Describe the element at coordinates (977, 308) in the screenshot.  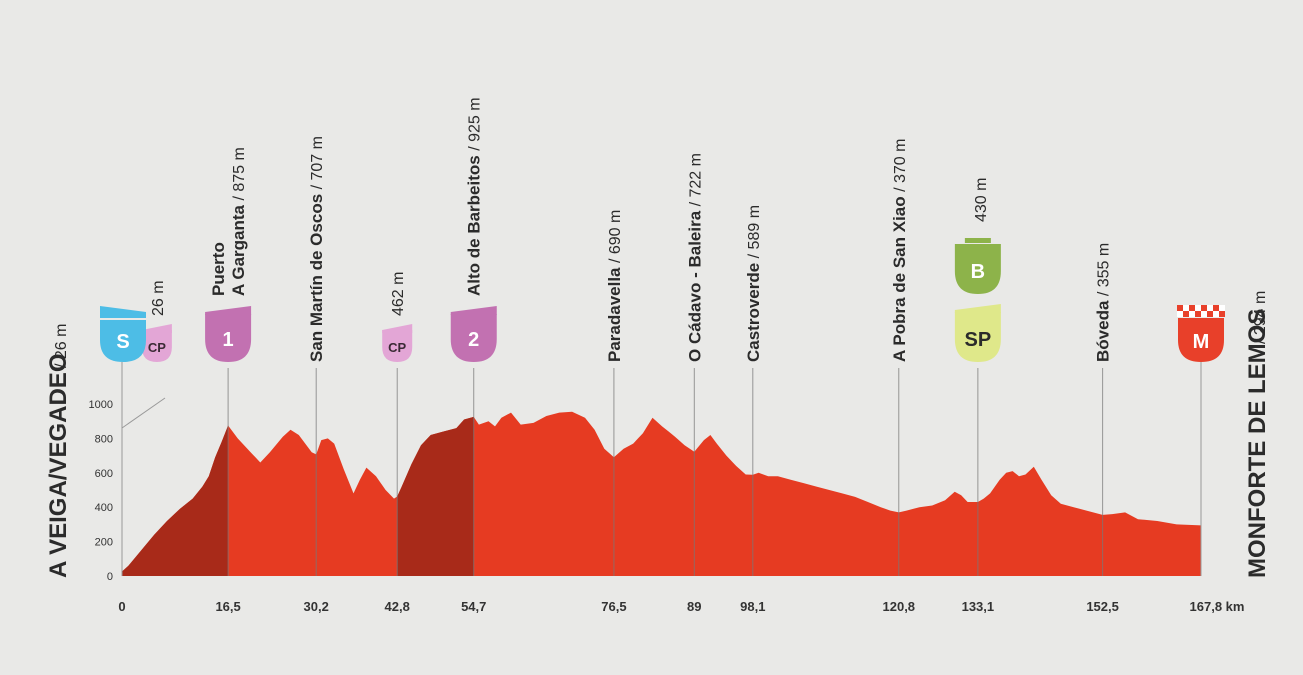
I see `sprint-badge-tab` at that location.